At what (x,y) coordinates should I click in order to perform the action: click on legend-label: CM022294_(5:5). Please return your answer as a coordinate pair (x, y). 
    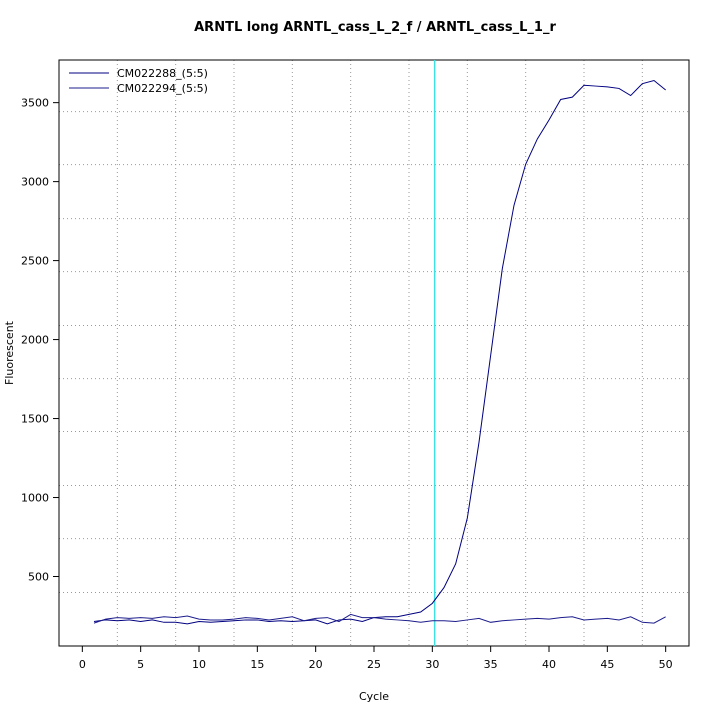
    Looking at the image, I should click on (162, 88).